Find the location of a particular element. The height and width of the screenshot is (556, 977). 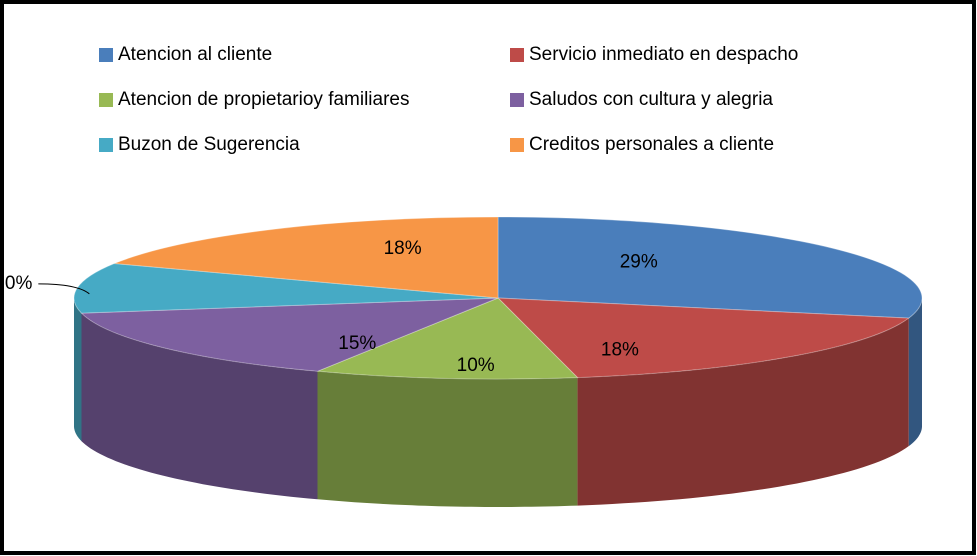

legend-label: Servicio inmediato en despacho is located at coordinates (663, 54).